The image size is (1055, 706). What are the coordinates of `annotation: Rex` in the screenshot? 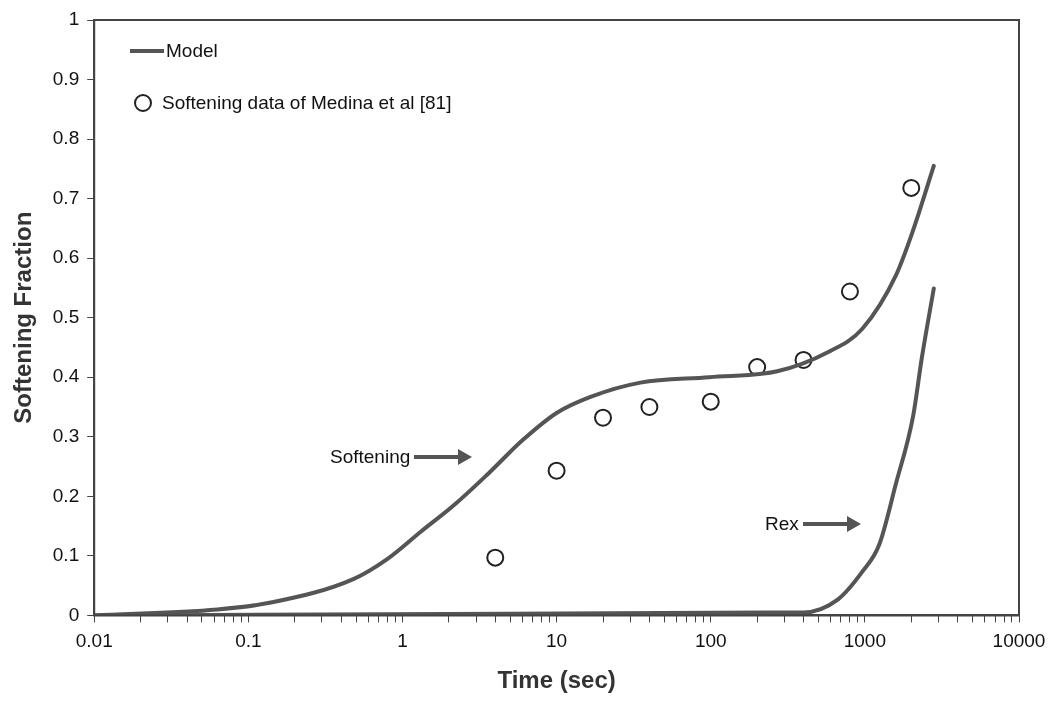 It's located at (782, 524).